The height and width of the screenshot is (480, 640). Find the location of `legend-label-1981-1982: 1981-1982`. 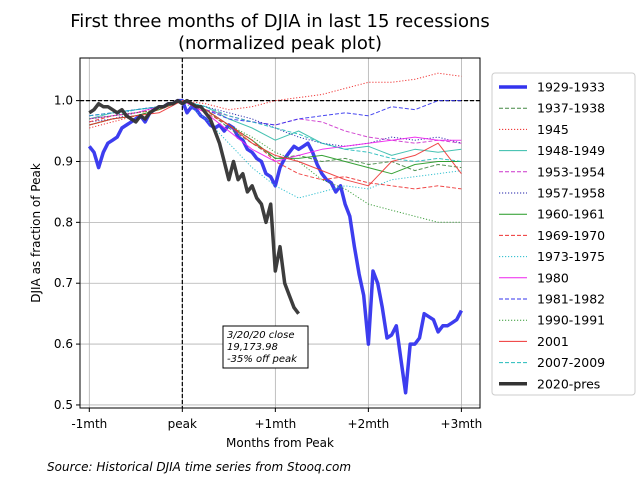

legend-label-1981-1982: 1981-1982 is located at coordinates (571, 299).